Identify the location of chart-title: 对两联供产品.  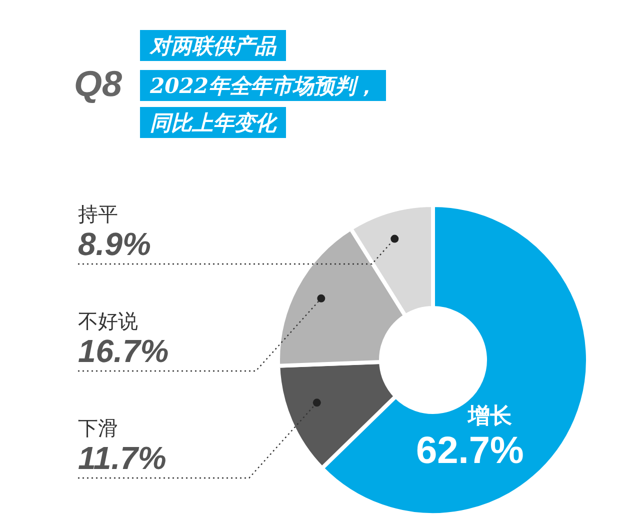
(213, 45).